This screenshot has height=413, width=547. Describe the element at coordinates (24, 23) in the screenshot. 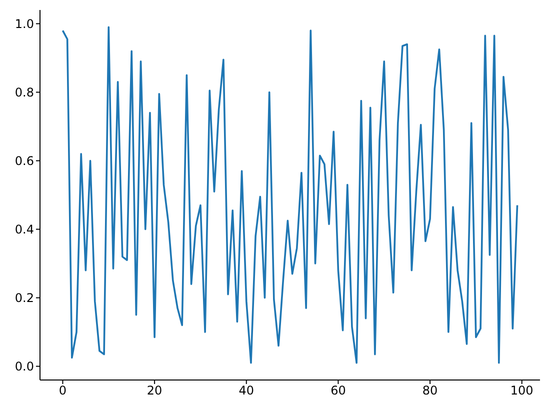

I see `y-tick-label: 1.0` at that location.